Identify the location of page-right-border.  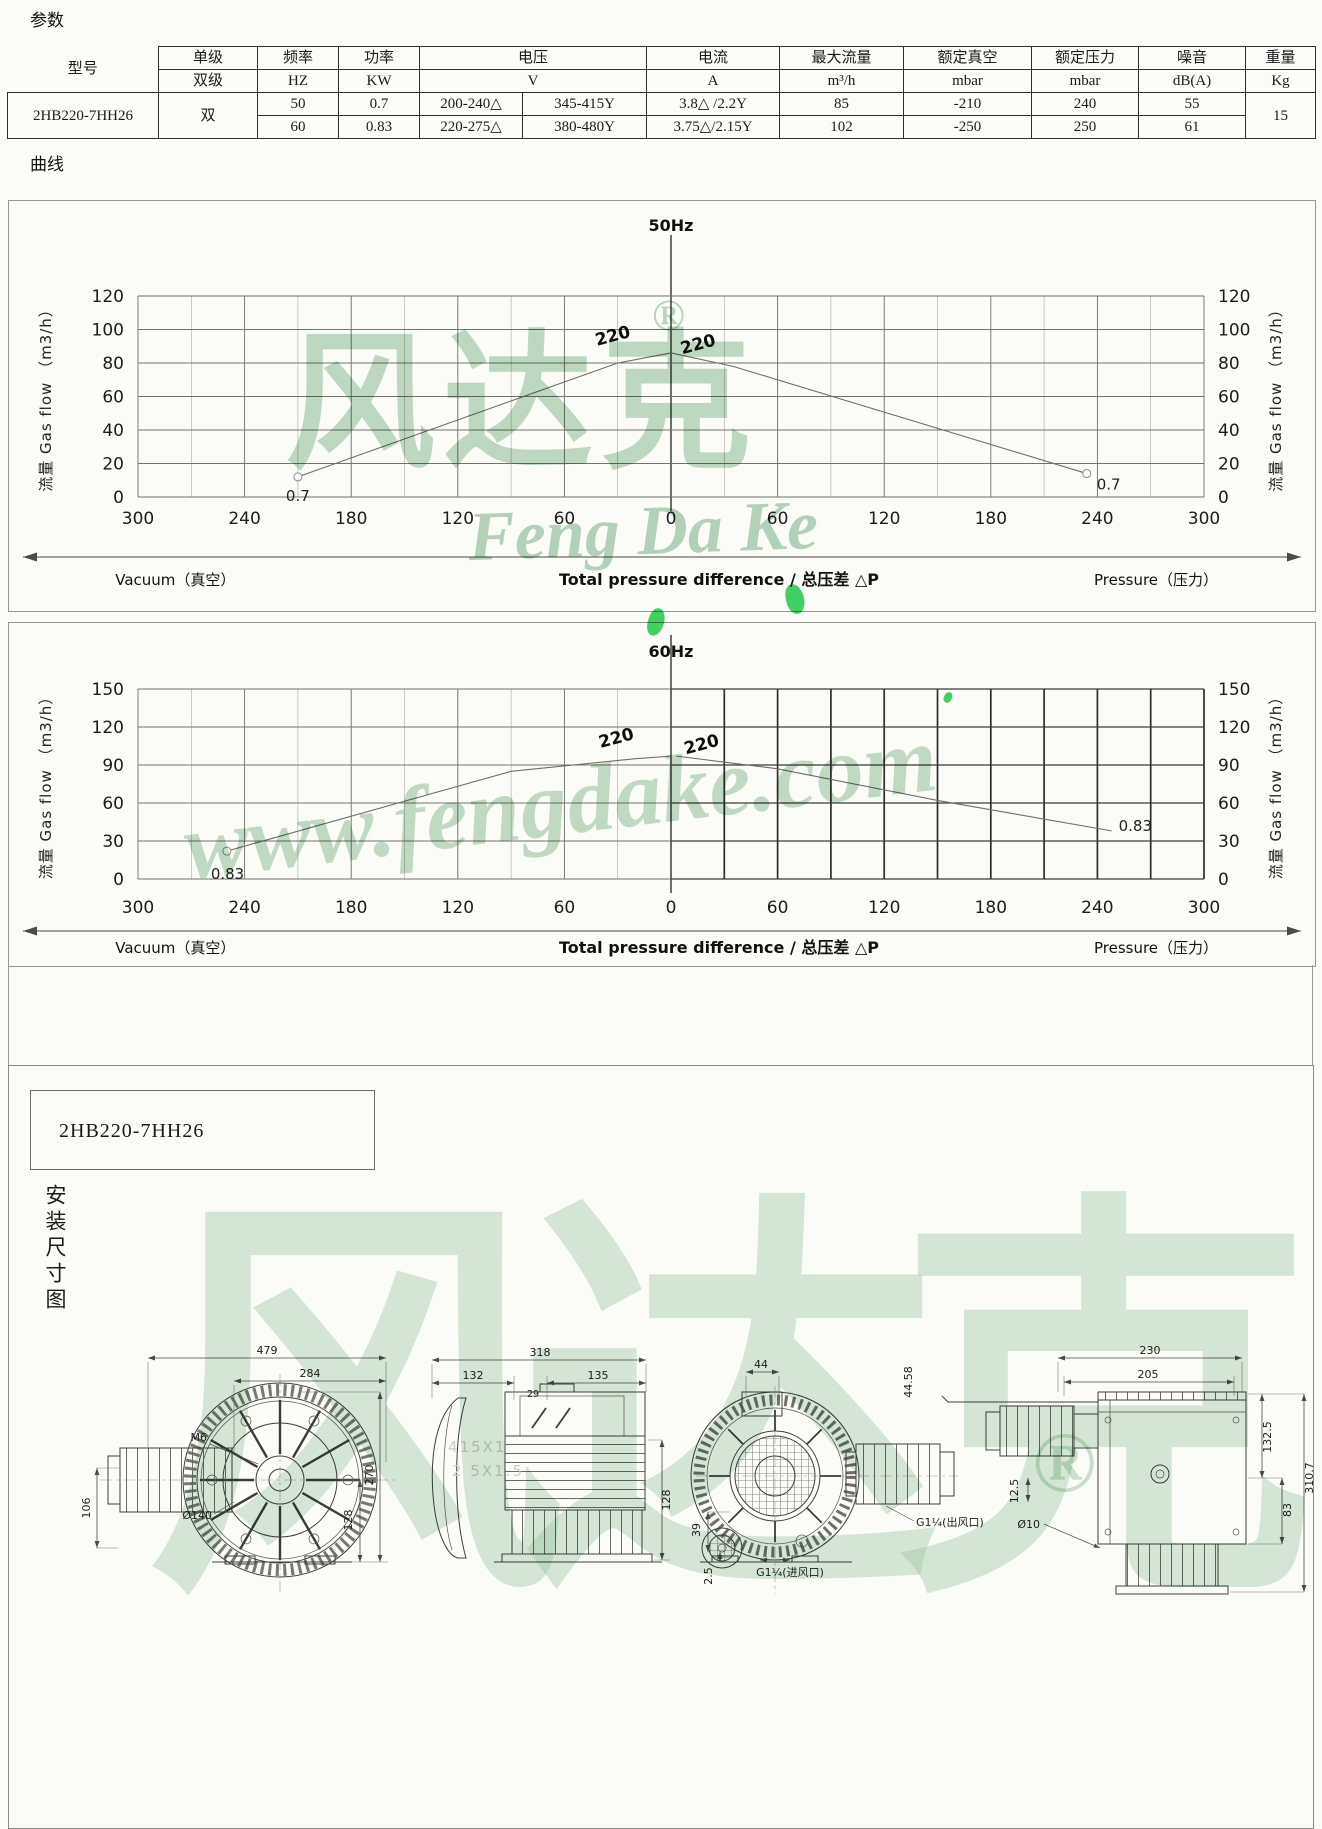
(1312, 1015).